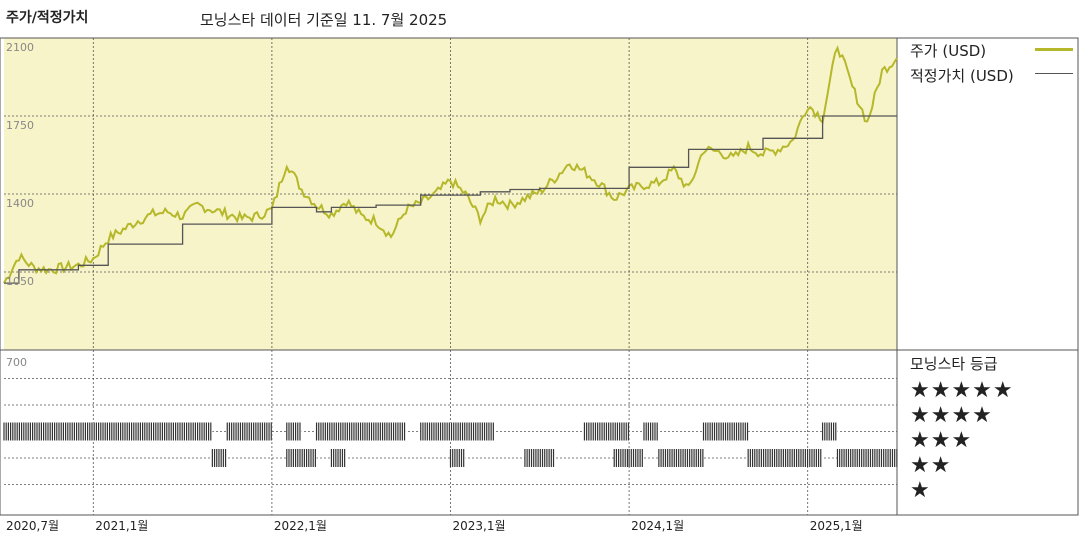 Image resolution: width=1080 pixels, height=540 pixels. What do you see at coordinates (20, 203) in the screenshot?
I see `y-tick-label: 1400` at bounding box center [20, 203].